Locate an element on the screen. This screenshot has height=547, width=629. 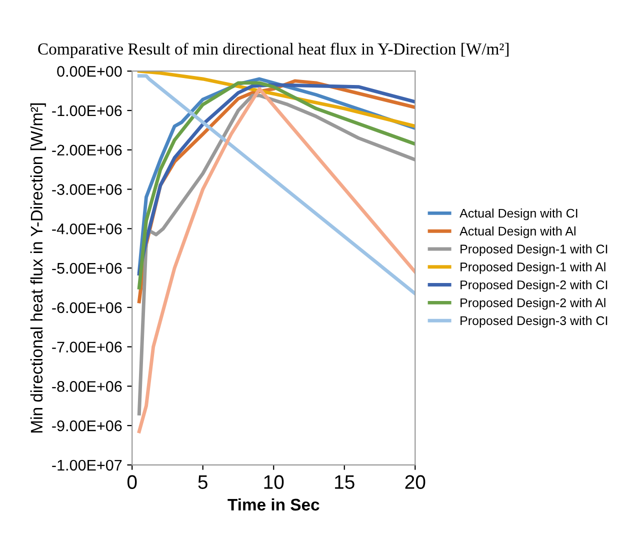
y-tick-label: -4.00E+06 is located at coordinates (87, 229).